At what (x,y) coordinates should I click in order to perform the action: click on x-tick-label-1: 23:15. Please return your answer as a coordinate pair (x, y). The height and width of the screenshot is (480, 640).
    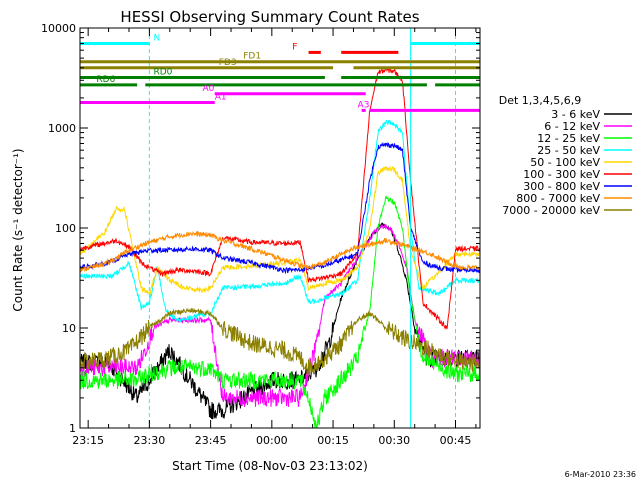
    Looking at the image, I should click on (88, 440).